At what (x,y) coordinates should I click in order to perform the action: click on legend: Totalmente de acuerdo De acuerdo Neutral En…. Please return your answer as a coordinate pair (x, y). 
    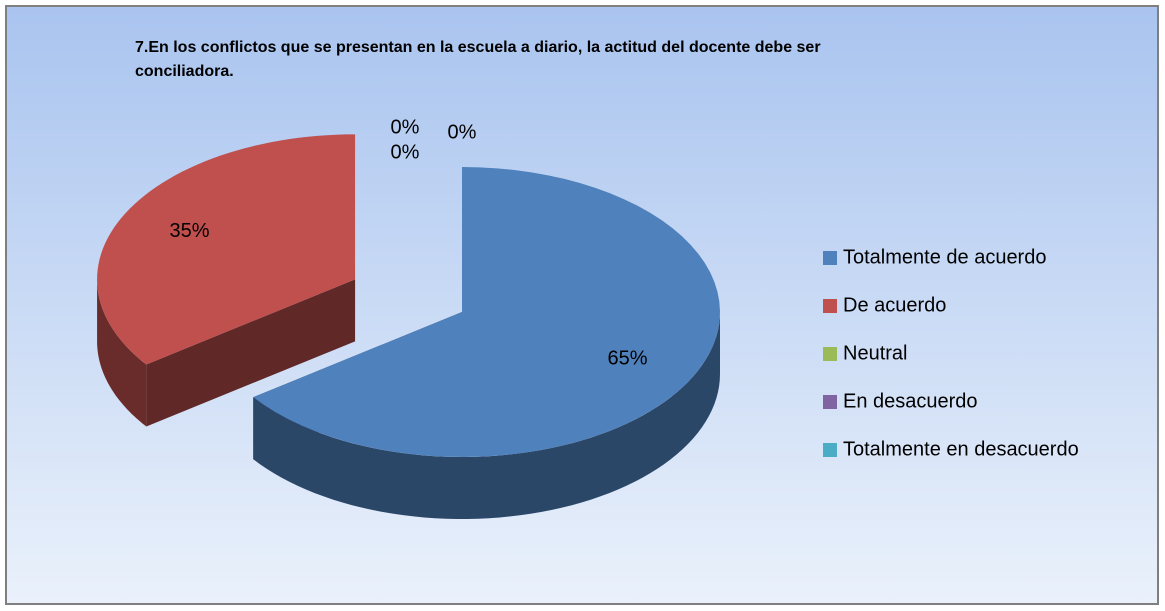
    Looking at the image, I should click on (951, 353).